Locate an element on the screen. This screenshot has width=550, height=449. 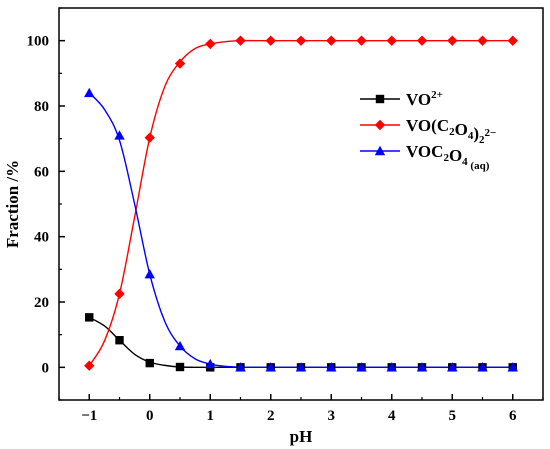
x-tick-label: 3 is located at coordinates (332, 416).